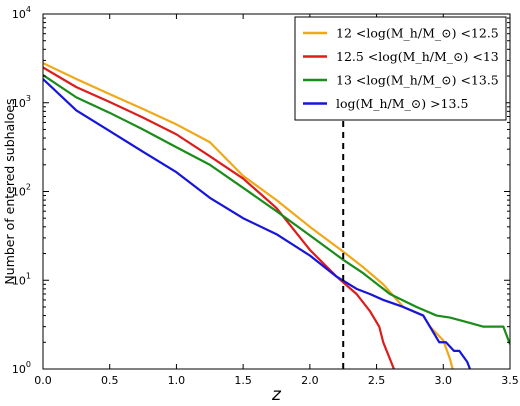 The width and height of the screenshot is (520, 406). I want to click on y-tick-label: 10⁴, so click(21, 13).